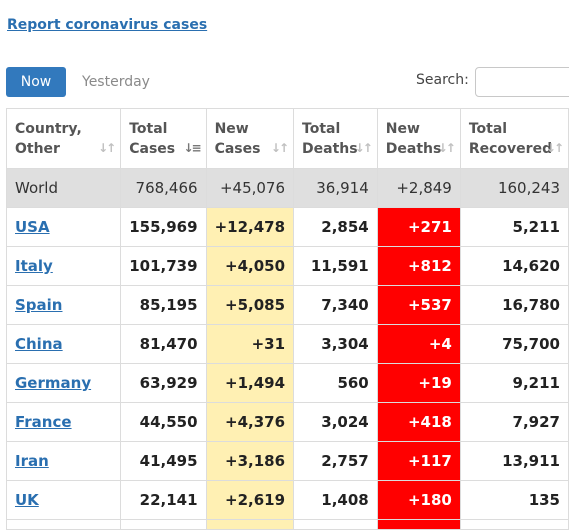 Image resolution: width=569 pixels, height=530 pixels. Describe the element at coordinates (163, 500) in the screenshot. I see `total-cases-cell: 22,141` at that location.